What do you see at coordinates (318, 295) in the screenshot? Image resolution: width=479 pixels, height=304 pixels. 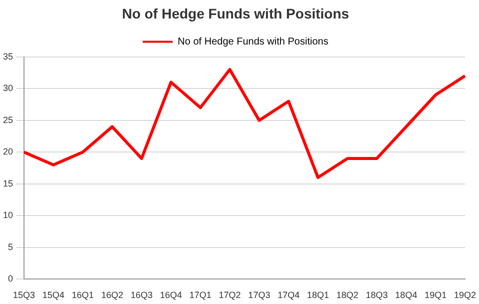 I see `x-tick-label: 18Q1` at bounding box center [318, 295].